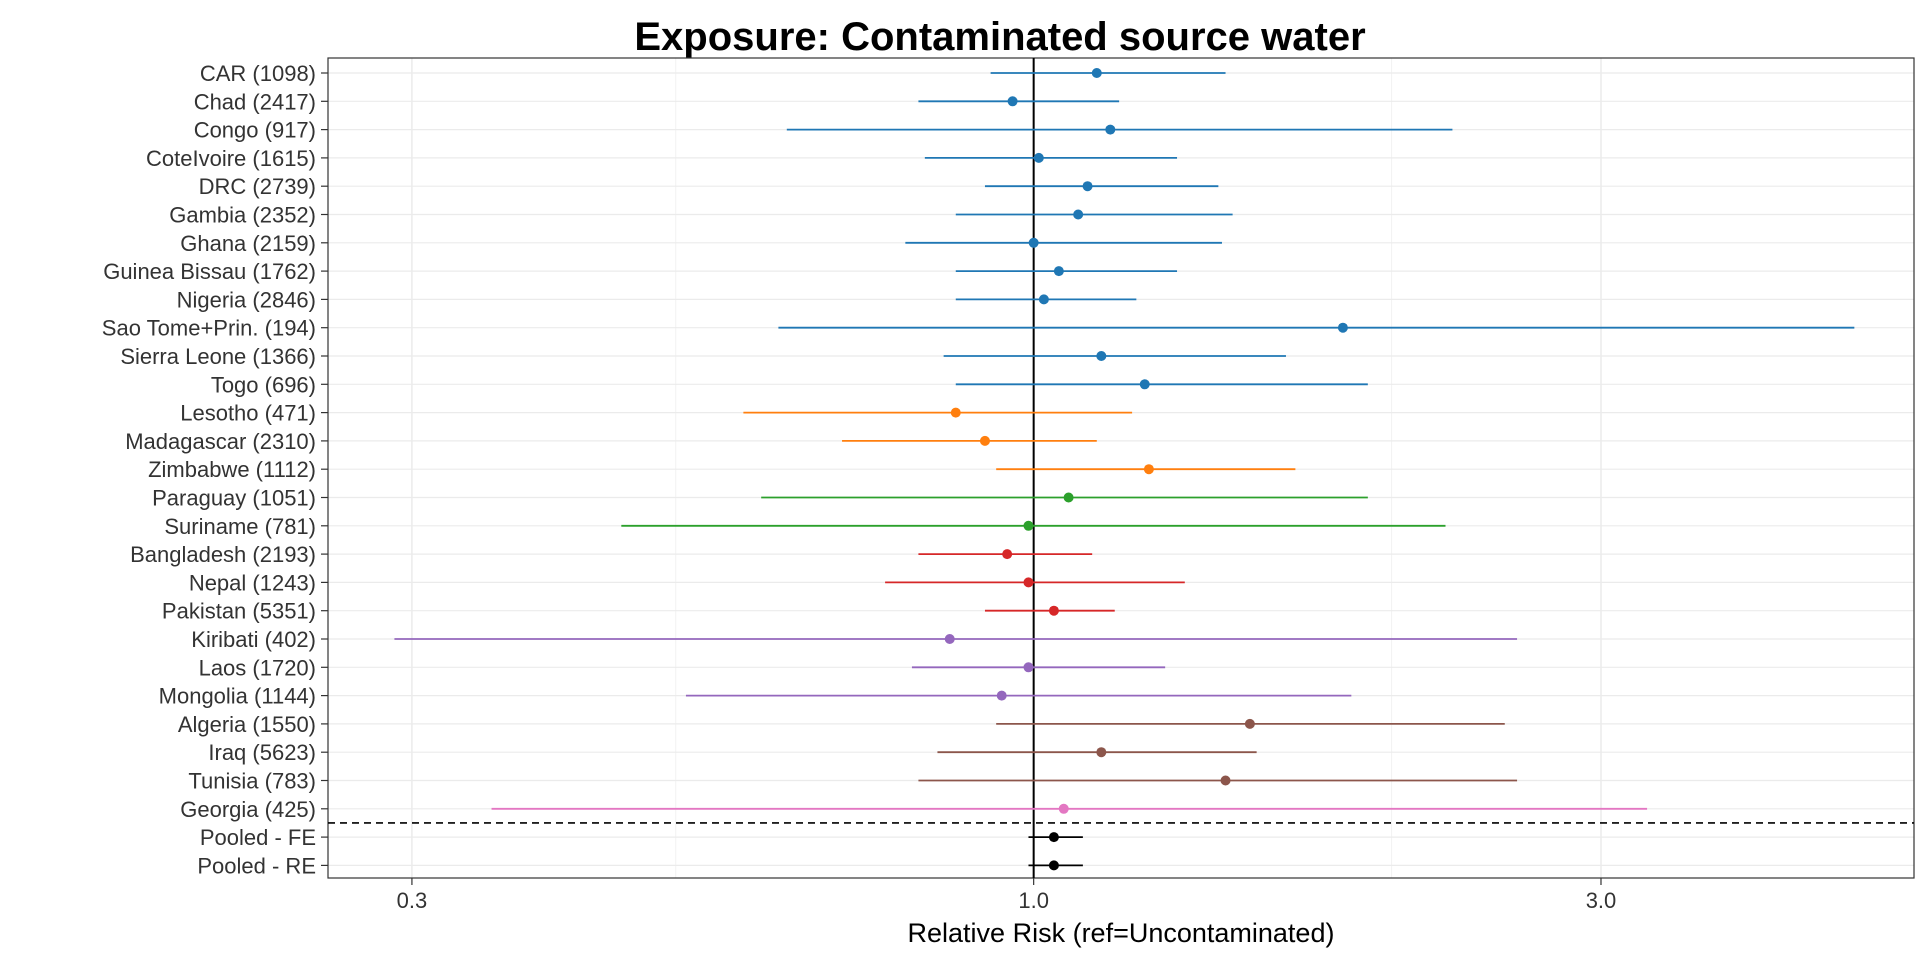 This screenshot has width=1920, height=960. What do you see at coordinates (255, 130) in the screenshot?
I see `y-tick-label: Congo (917)` at bounding box center [255, 130].